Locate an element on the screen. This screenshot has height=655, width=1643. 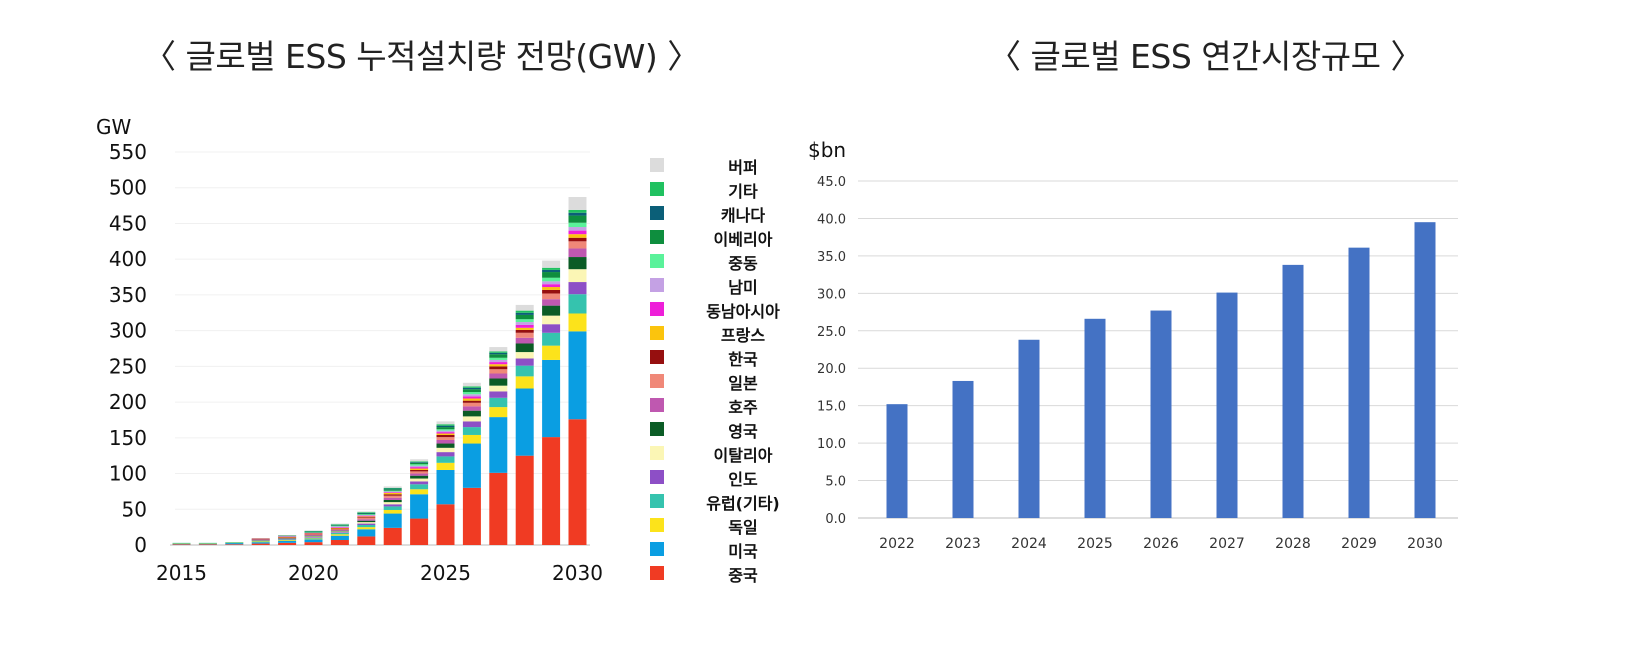
y-tick-label: 150 is located at coordinates (128, 438).